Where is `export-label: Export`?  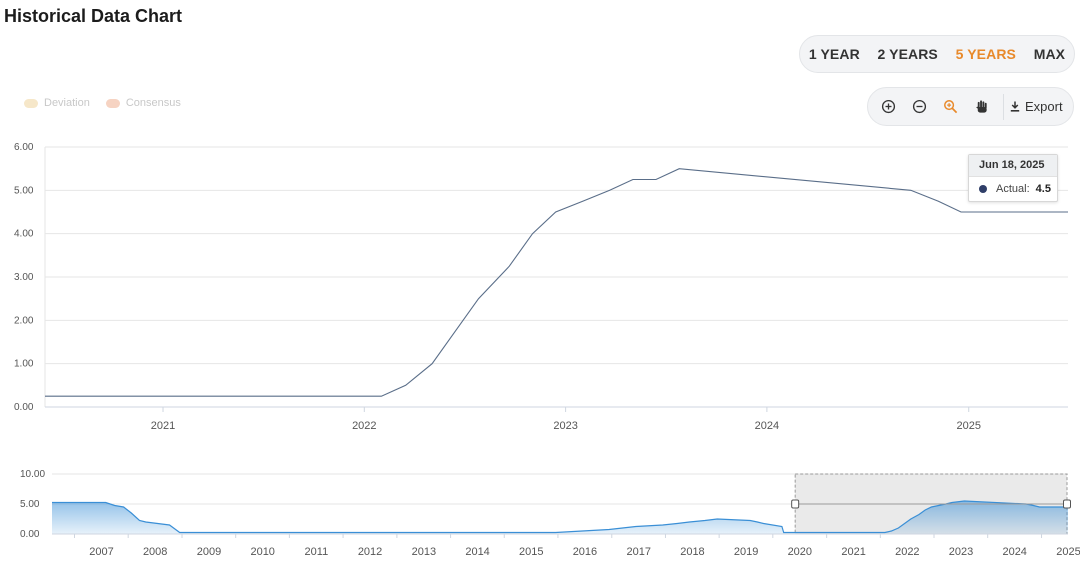 export-label: Export is located at coordinates (1044, 106).